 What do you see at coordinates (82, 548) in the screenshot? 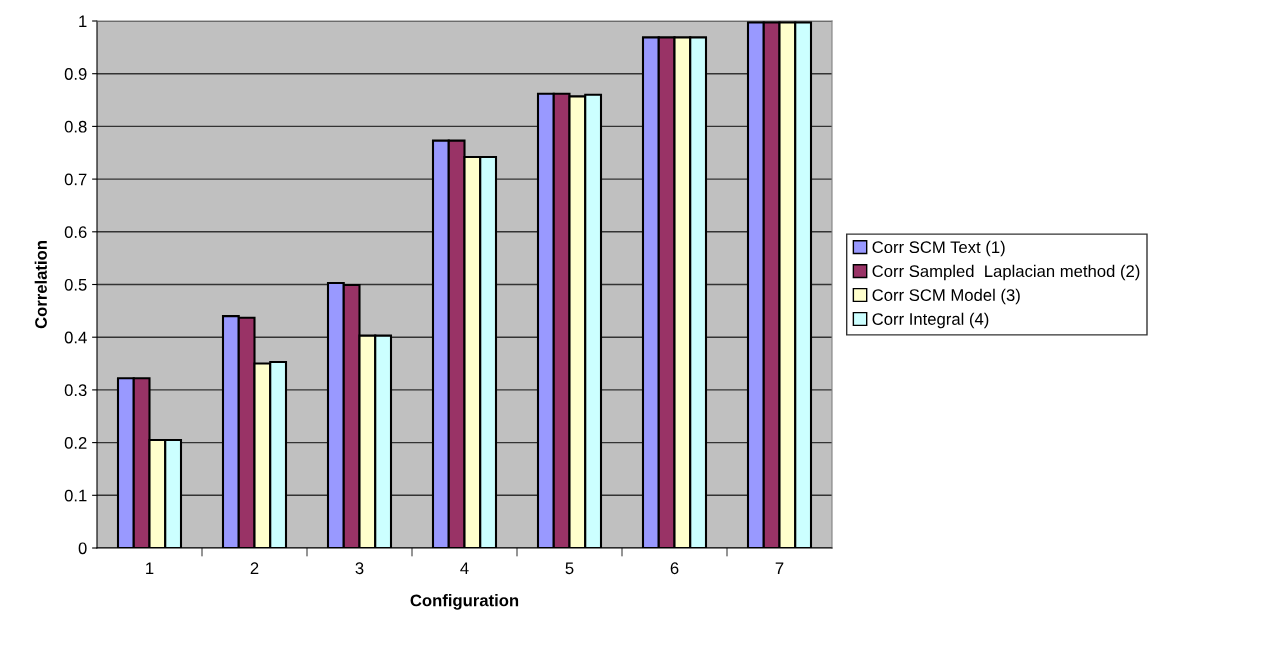
I see `y-tick-label: 0` at bounding box center [82, 548].